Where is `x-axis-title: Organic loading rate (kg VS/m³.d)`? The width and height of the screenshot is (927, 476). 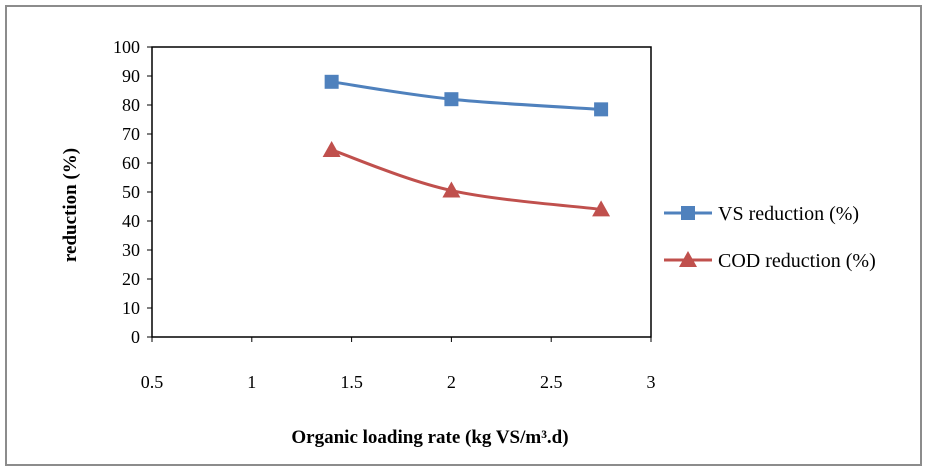
x-axis-title: Organic loading rate (kg VS/m³.d) is located at coordinates (429, 437).